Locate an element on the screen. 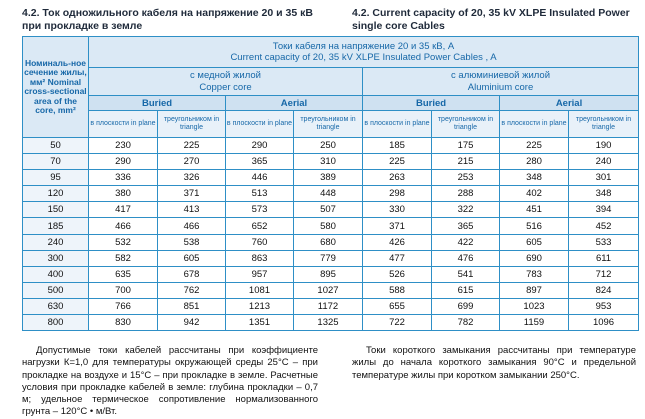  table-row: 800 830 942 1351 1325 722 782 1159 1096 is located at coordinates (331, 323).